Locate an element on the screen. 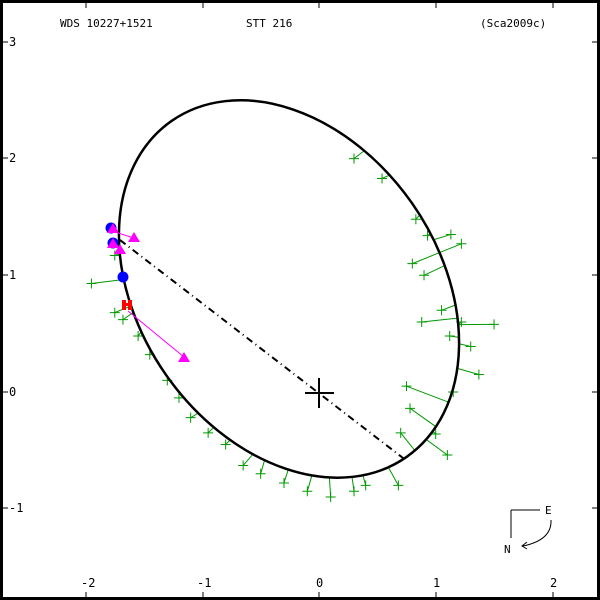 Image resolution: width=600 pixels, height=600 pixels. x-tick-label: 1 is located at coordinates (436, 583).